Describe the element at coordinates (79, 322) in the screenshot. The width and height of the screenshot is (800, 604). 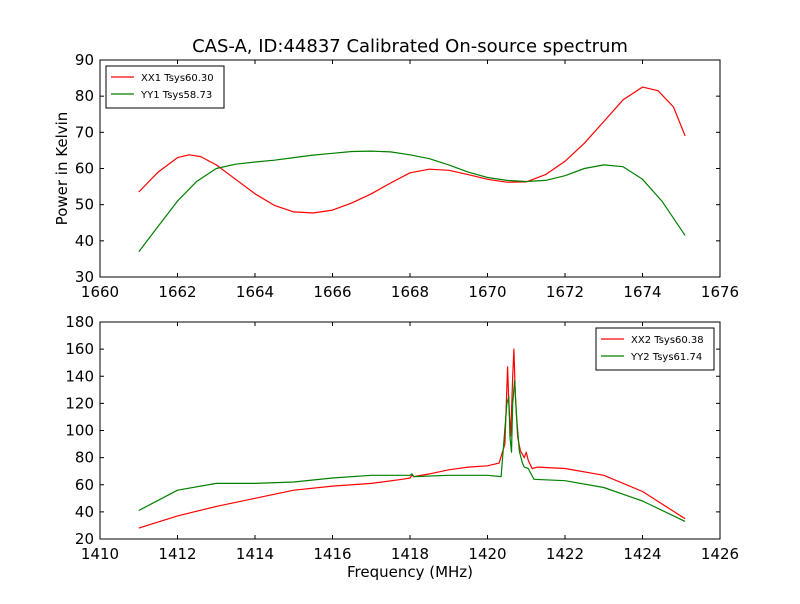
I see `bottom-y-tick-label: 180` at that location.